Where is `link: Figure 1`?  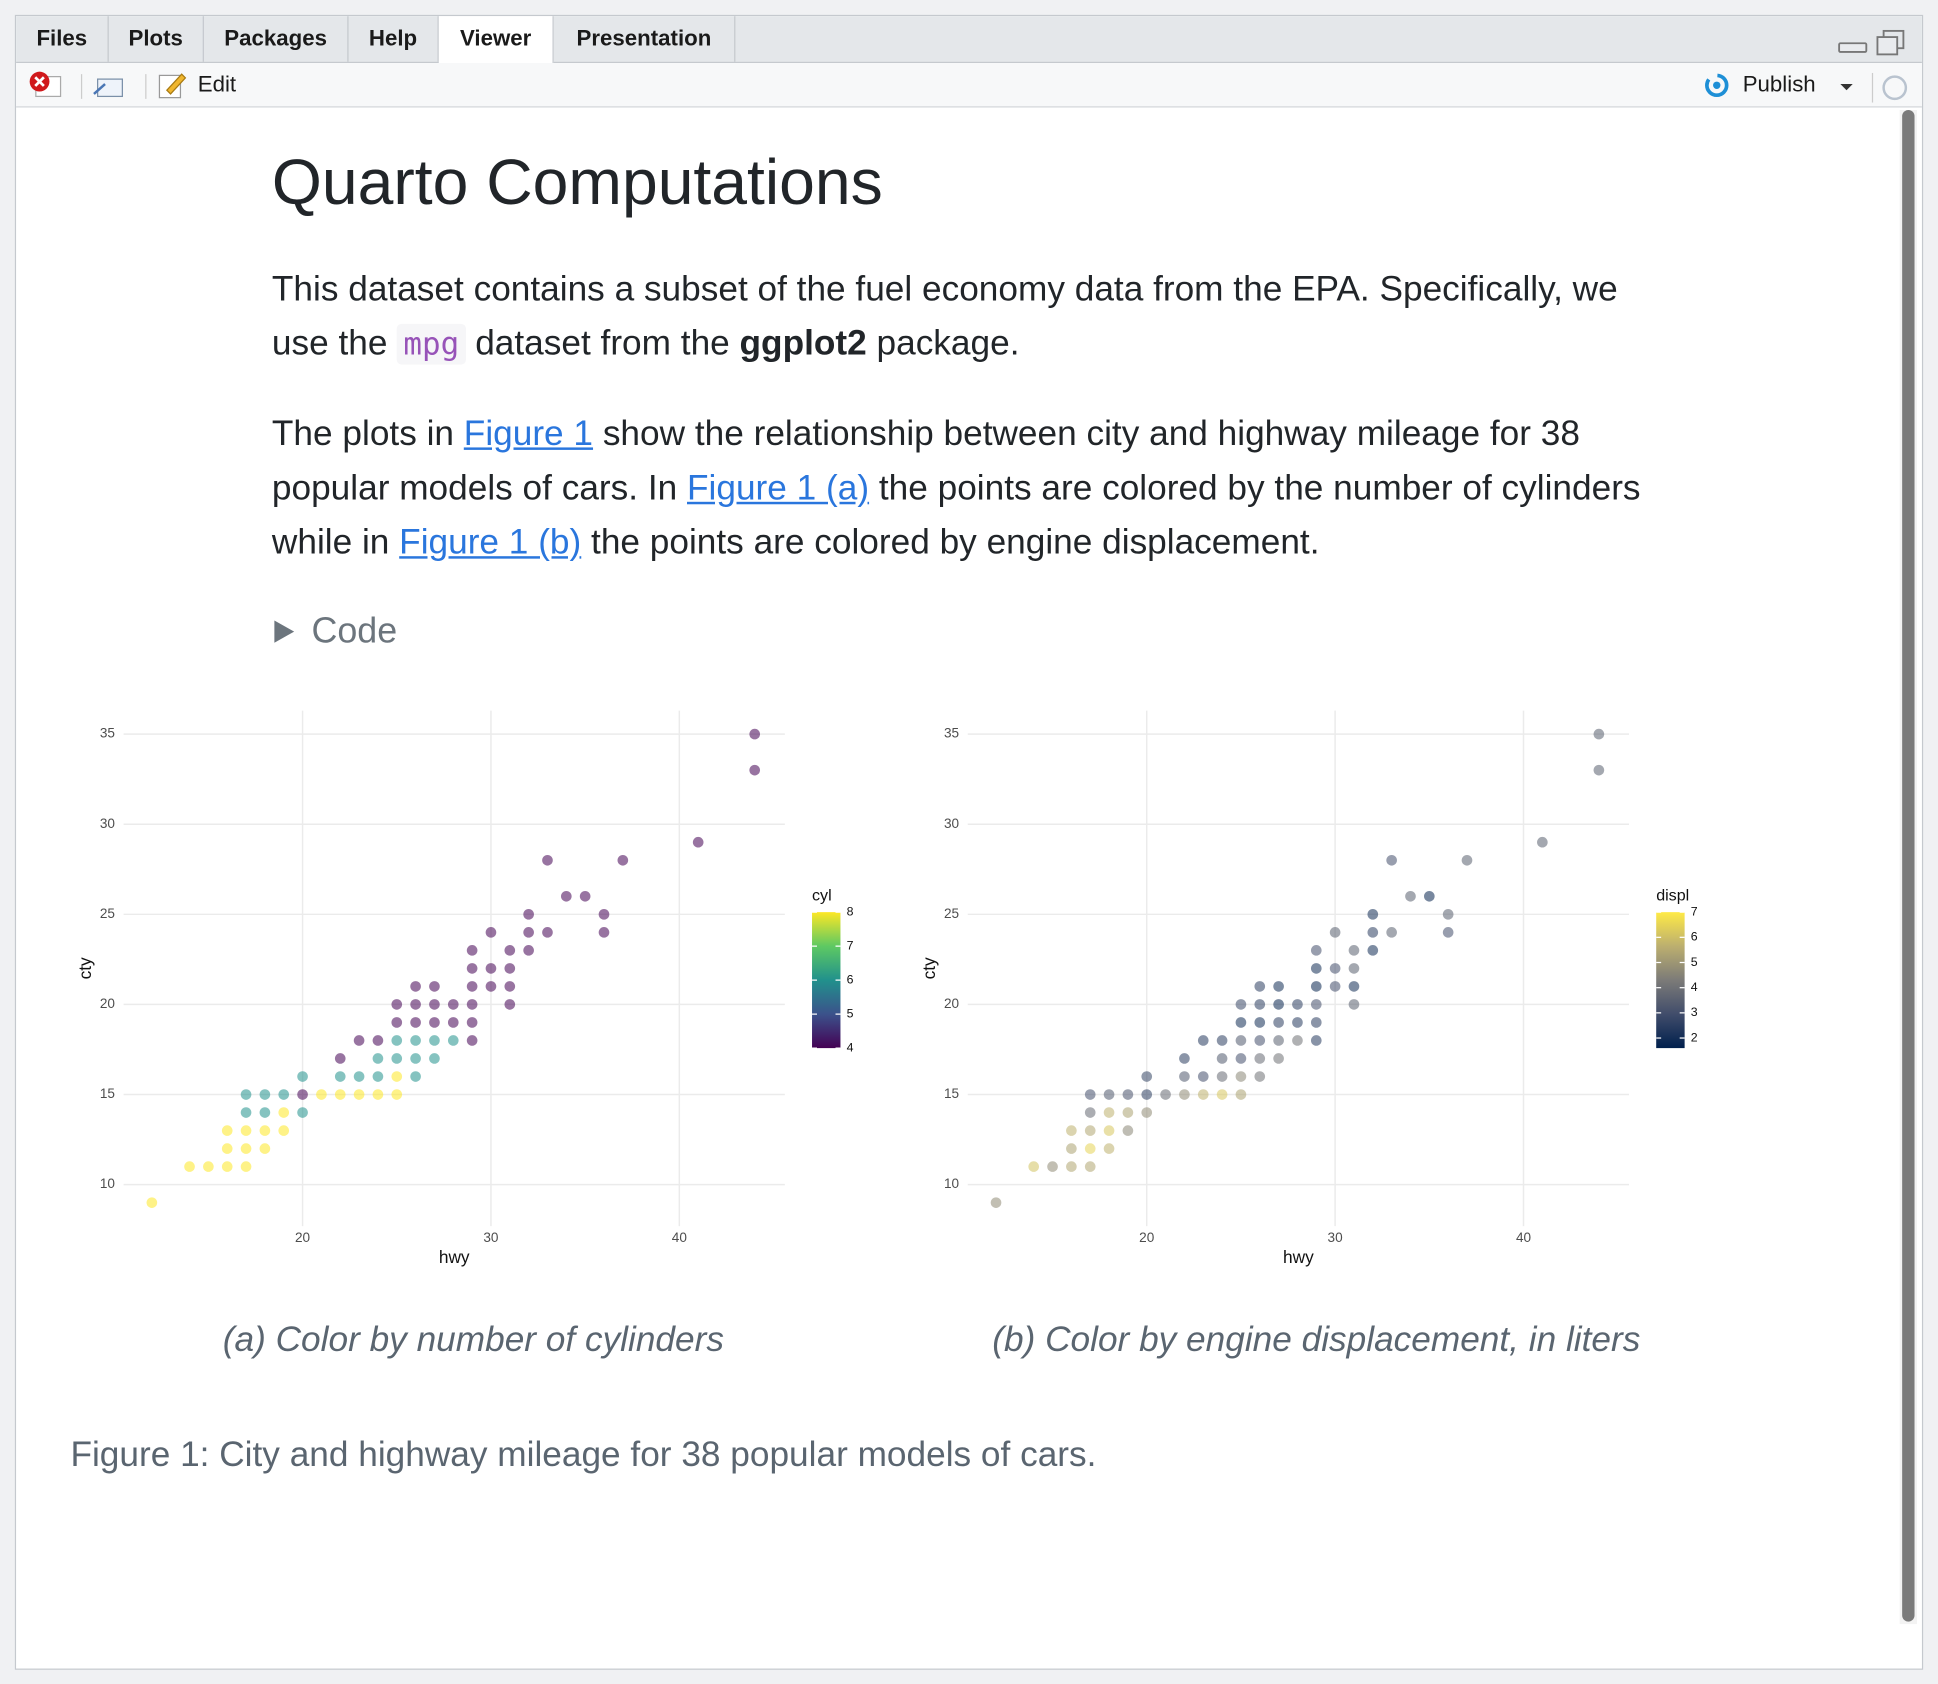 link: Figure 1 is located at coordinates (528, 434).